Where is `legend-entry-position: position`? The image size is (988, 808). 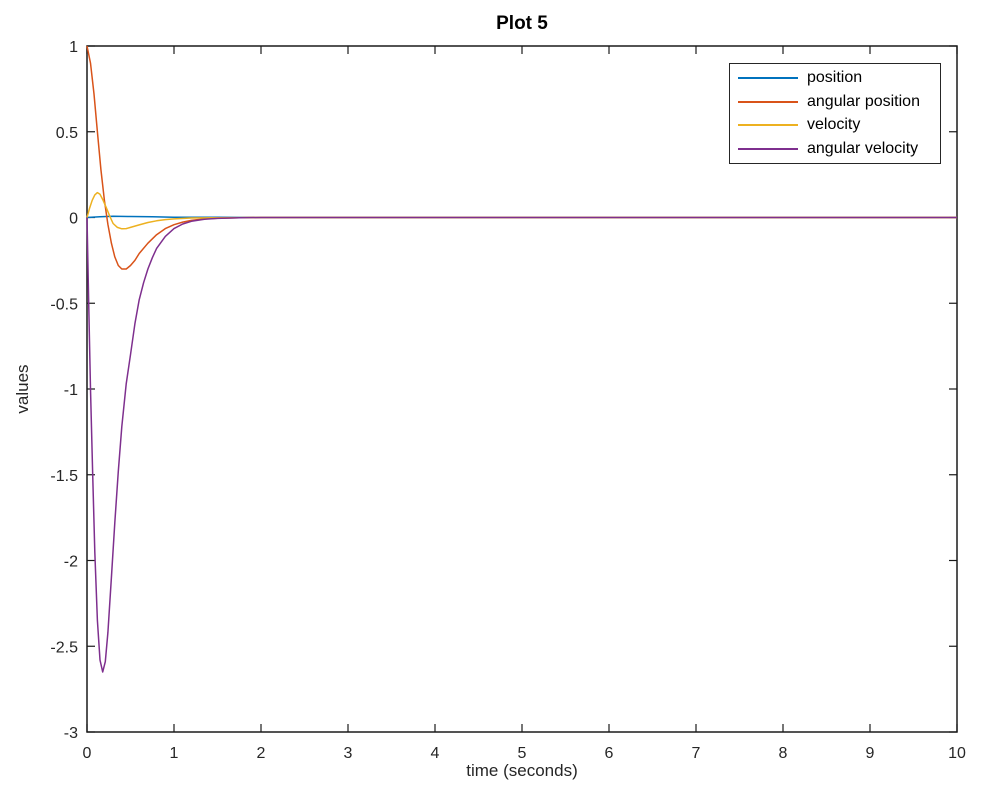 legend-entry-position: position is located at coordinates (835, 78).